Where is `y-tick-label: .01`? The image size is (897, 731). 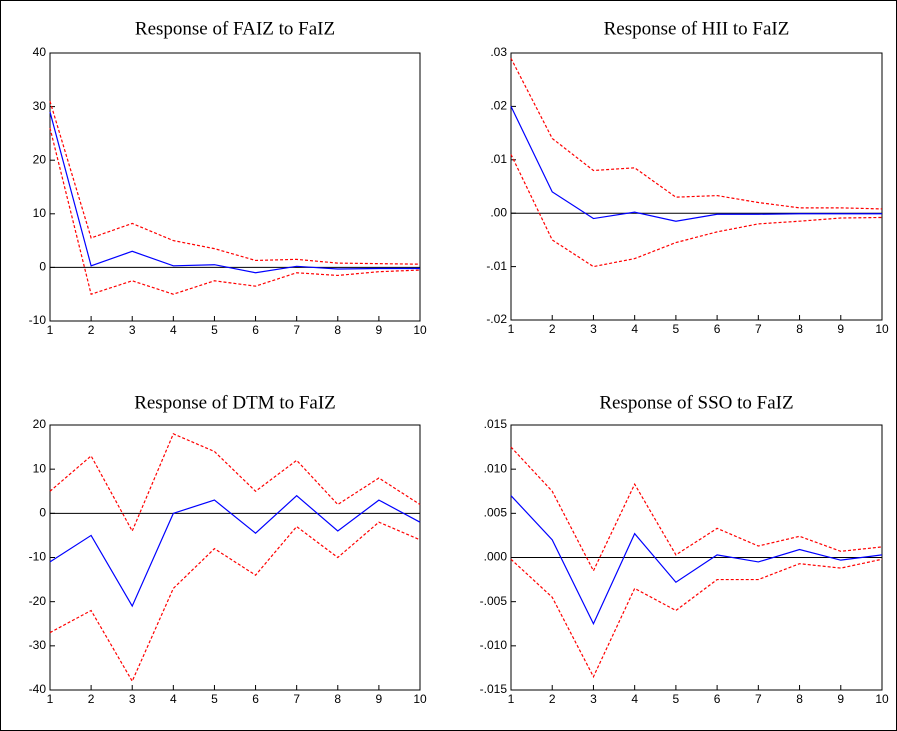 y-tick-label: .01 is located at coordinates (498, 159).